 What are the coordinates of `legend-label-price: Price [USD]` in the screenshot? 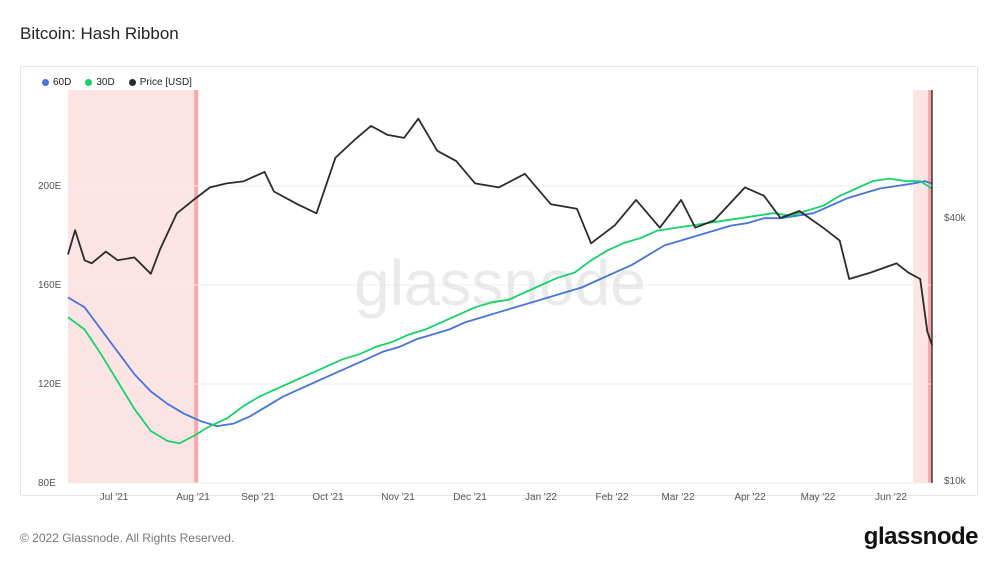 It's located at (165, 82).